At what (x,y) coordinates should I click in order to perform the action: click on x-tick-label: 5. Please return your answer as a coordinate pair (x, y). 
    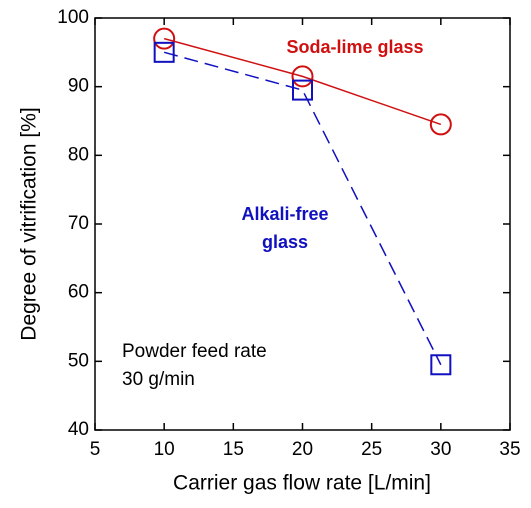
    Looking at the image, I should click on (95, 449).